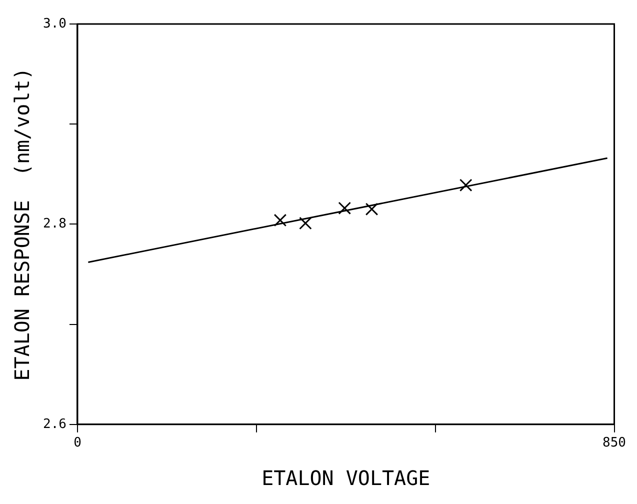 This screenshot has width=637, height=504. What do you see at coordinates (54, 24) in the screenshot?
I see `y-tick-label: 3.0` at bounding box center [54, 24].